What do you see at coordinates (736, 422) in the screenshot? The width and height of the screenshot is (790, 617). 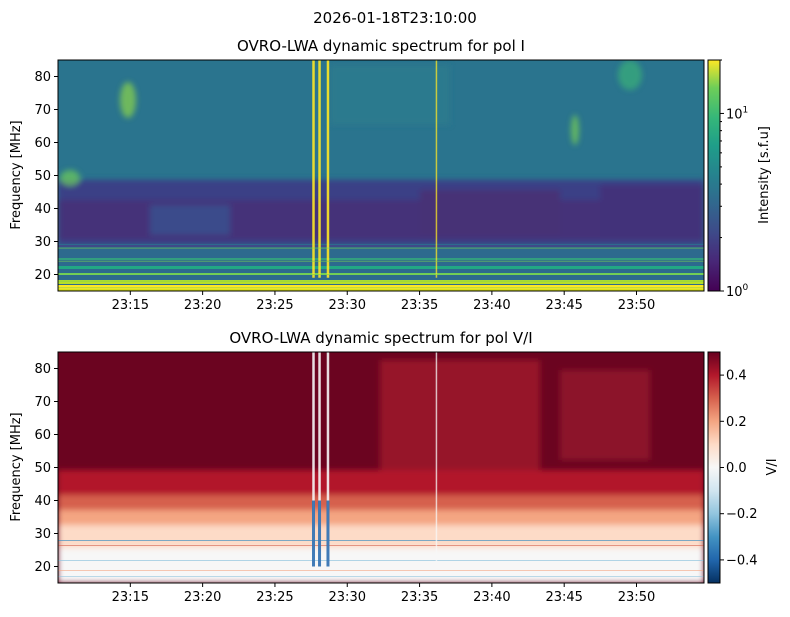 I see `colorbar-tick-label: 0.2` at bounding box center [736, 422].